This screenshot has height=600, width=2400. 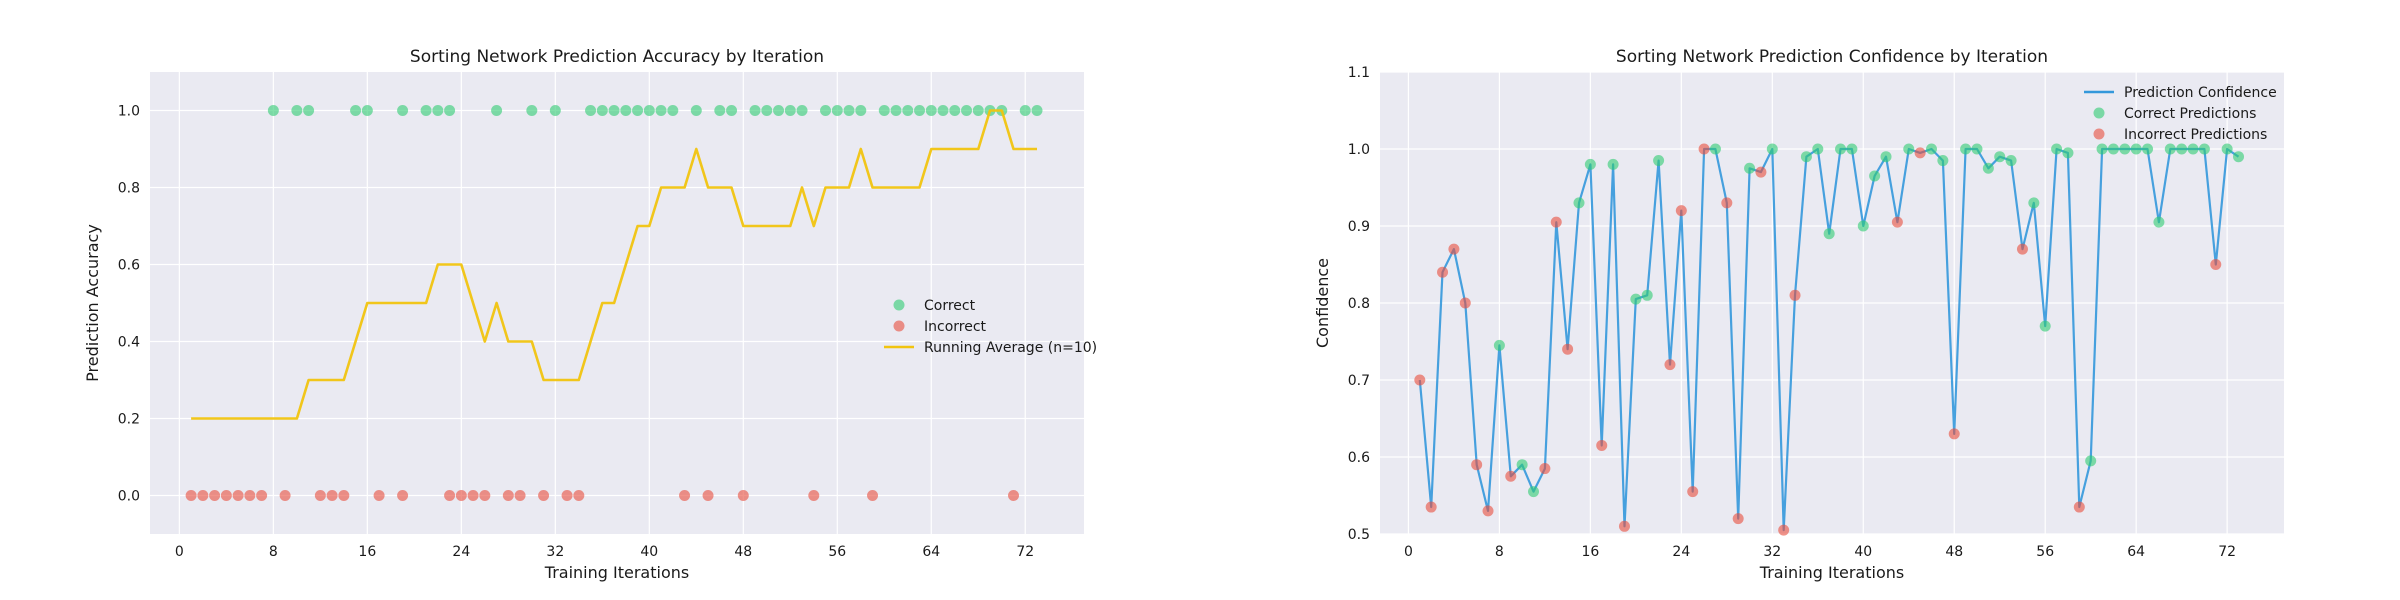 I want to click on x-tick-label: 40, so click(x=1863, y=552).